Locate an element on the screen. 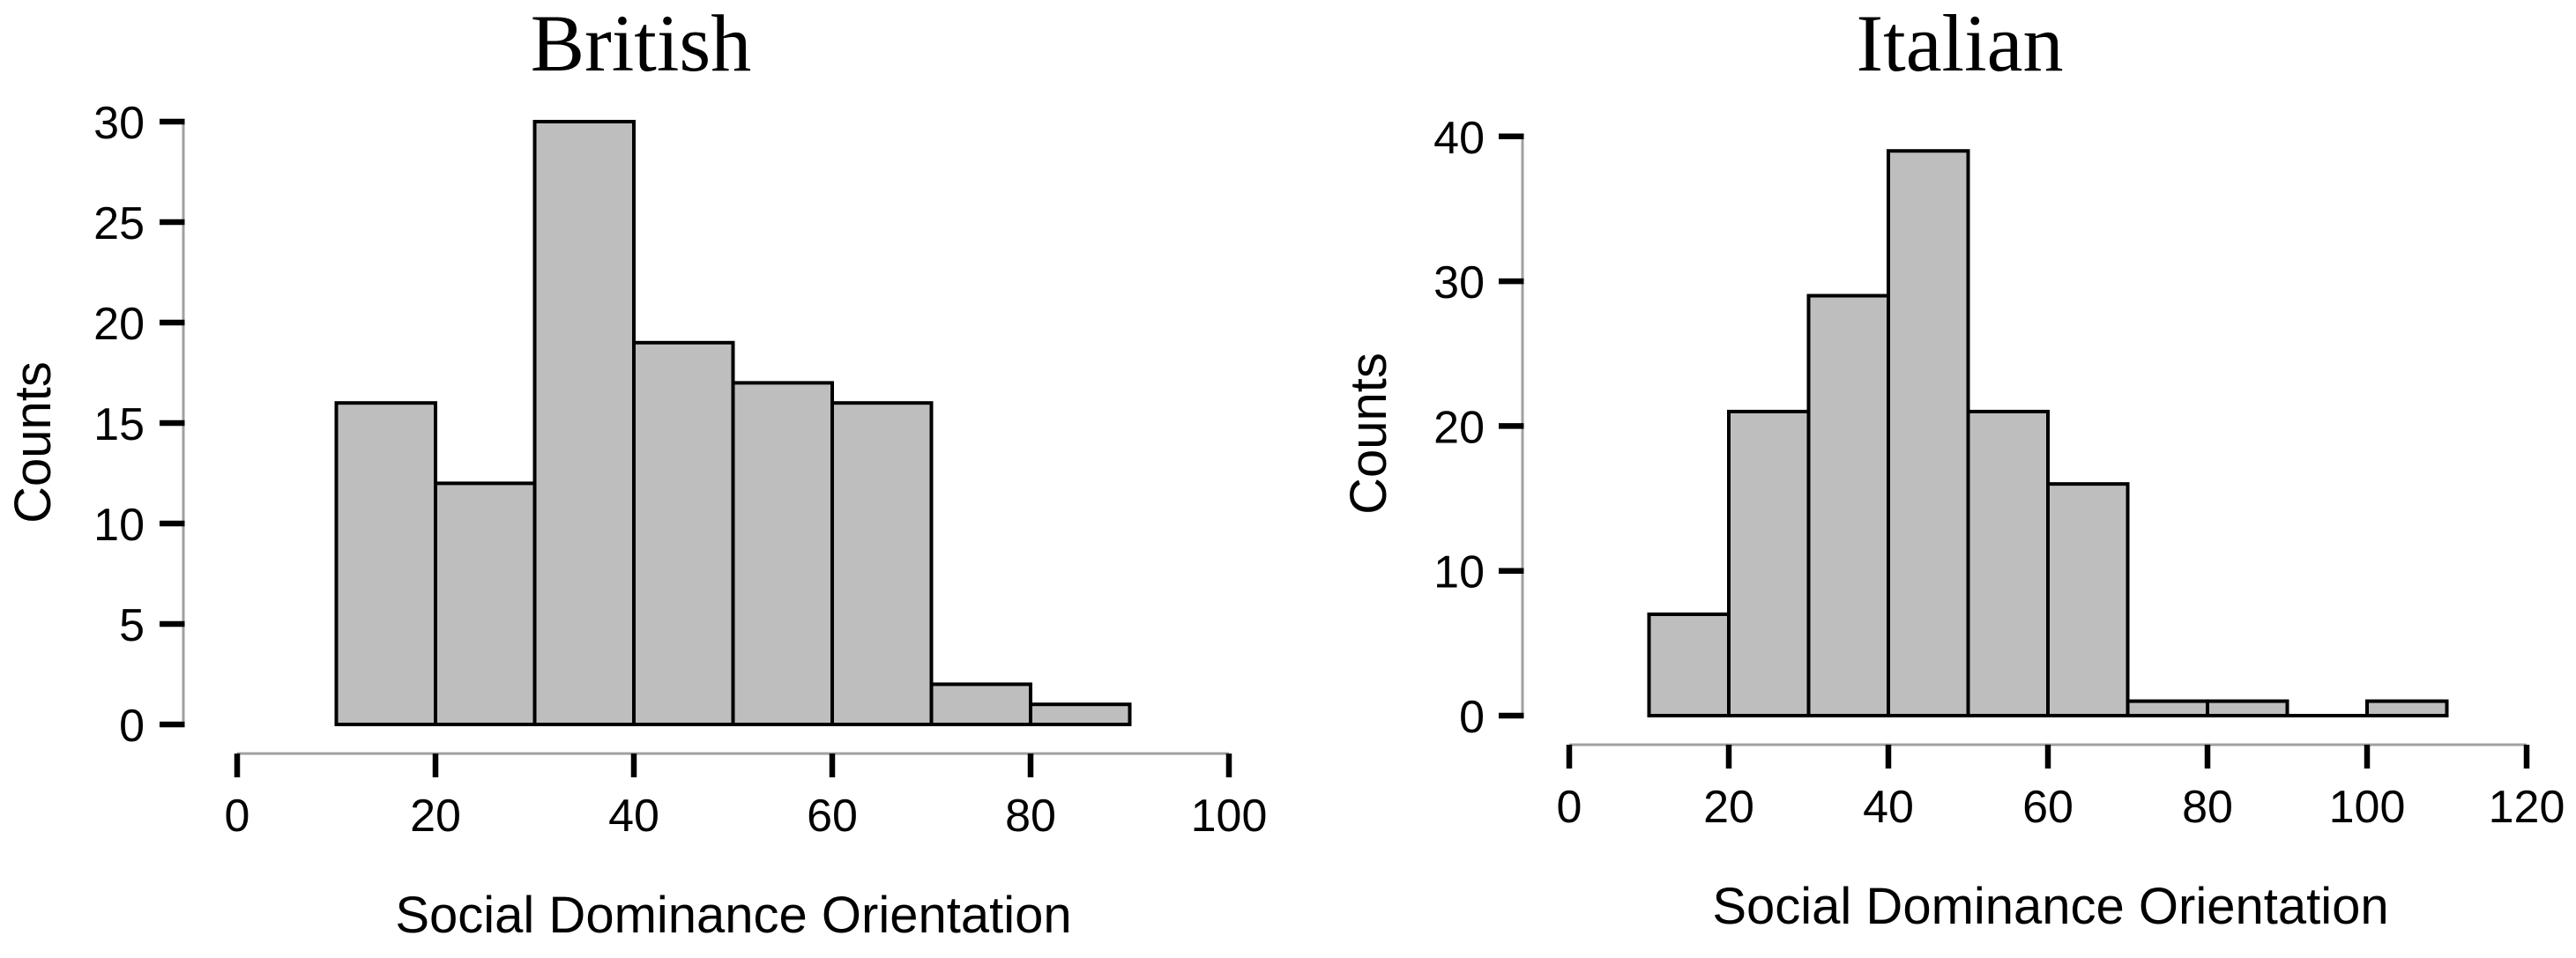  y-tick-label: 25 is located at coordinates (119, 223).